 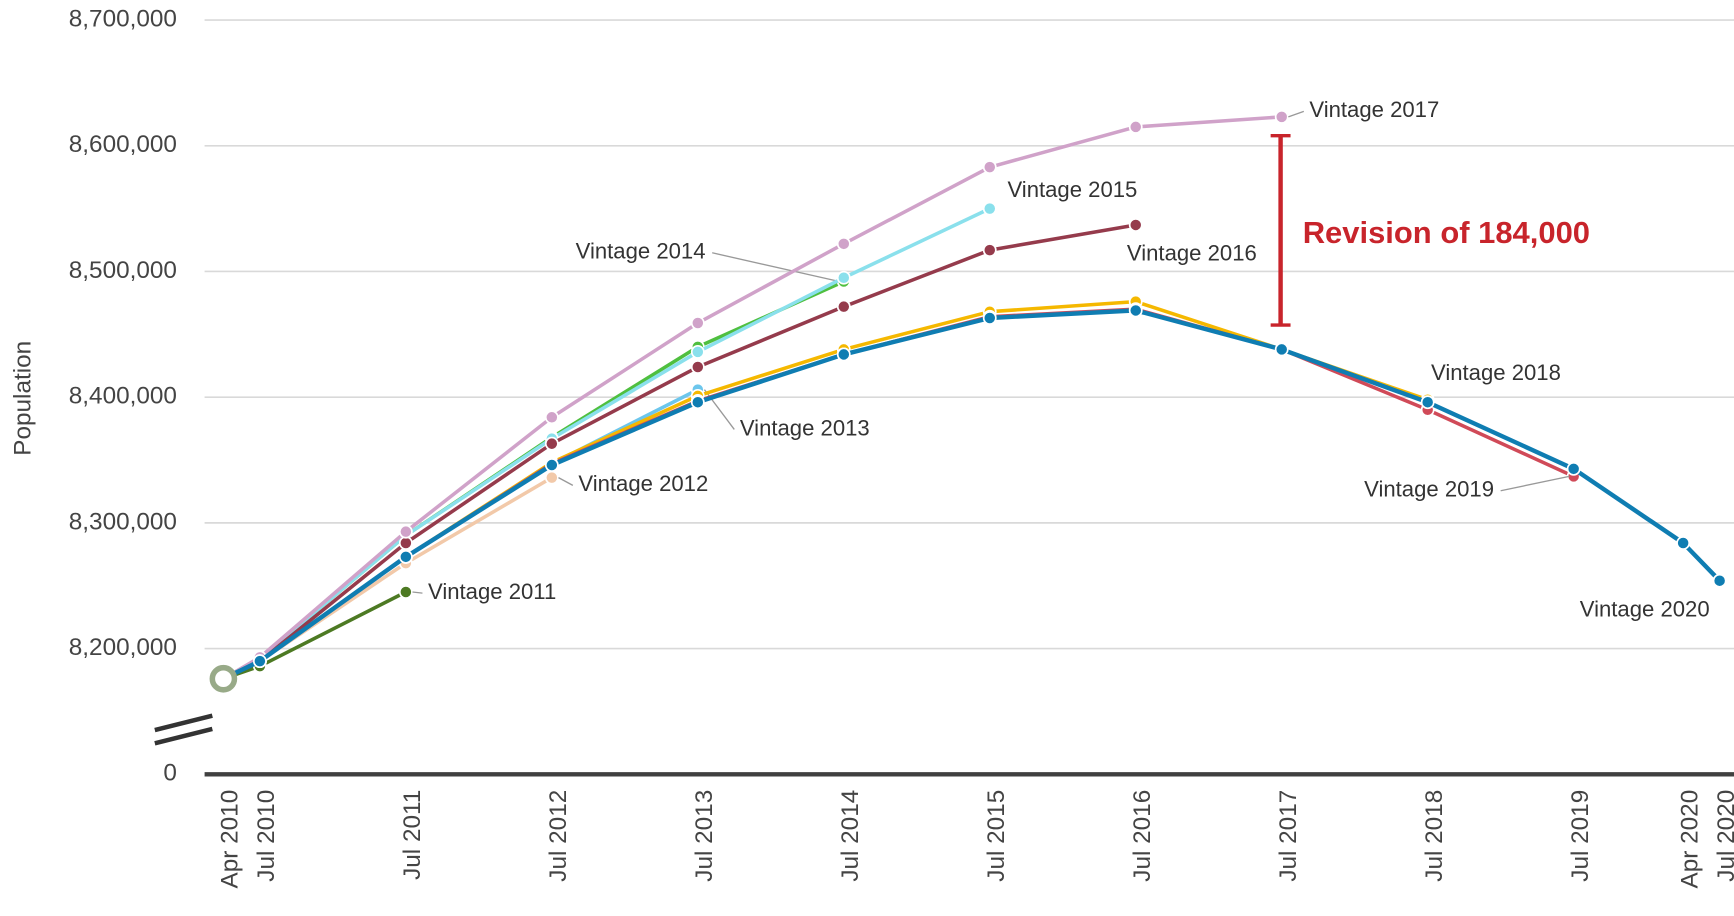 What do you see at coordinates (492, 591) in the screenshot?
I see `series-label: Vintage 2011` at bounding box center [492, 591].